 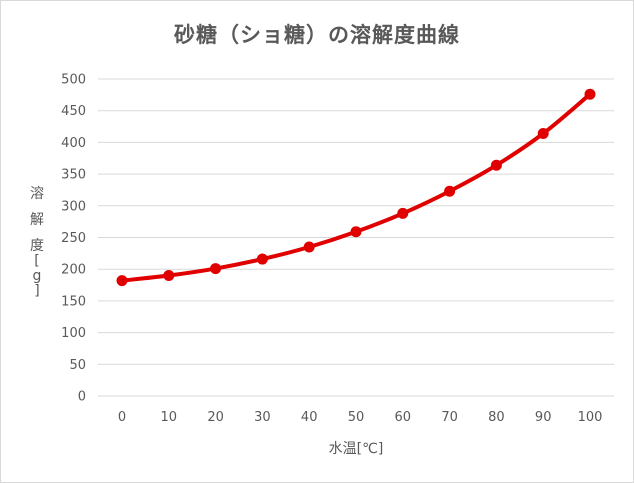 I want to click on x-tick-label: 30, so click(x=262, y=417).